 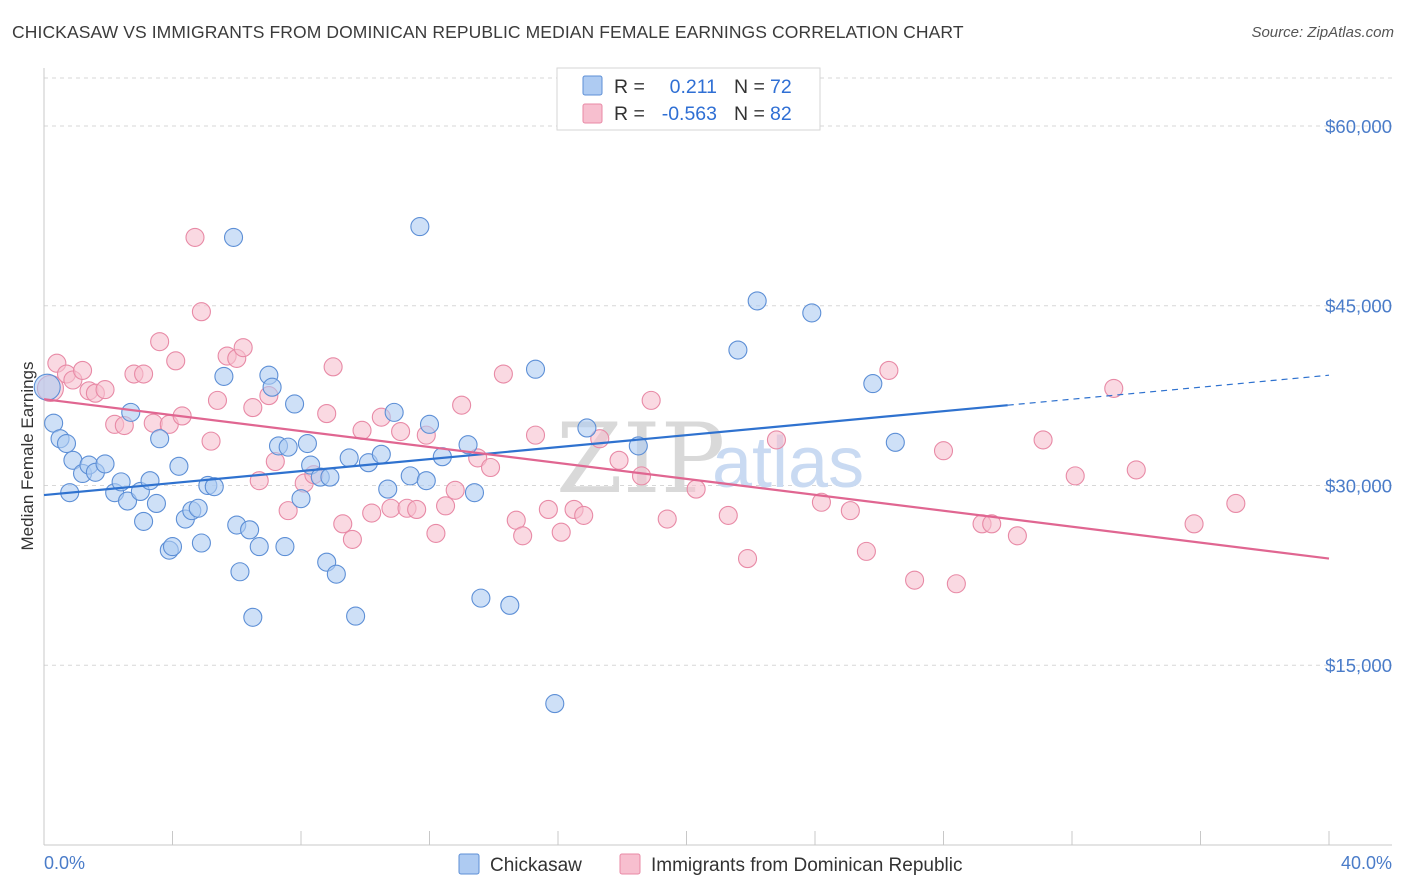 What do you see at coordinates (807, 865) in the screenshot?
I see `legend-series-dominican: Immigrants from Dominican Republic` at bounding box center [807, 865].